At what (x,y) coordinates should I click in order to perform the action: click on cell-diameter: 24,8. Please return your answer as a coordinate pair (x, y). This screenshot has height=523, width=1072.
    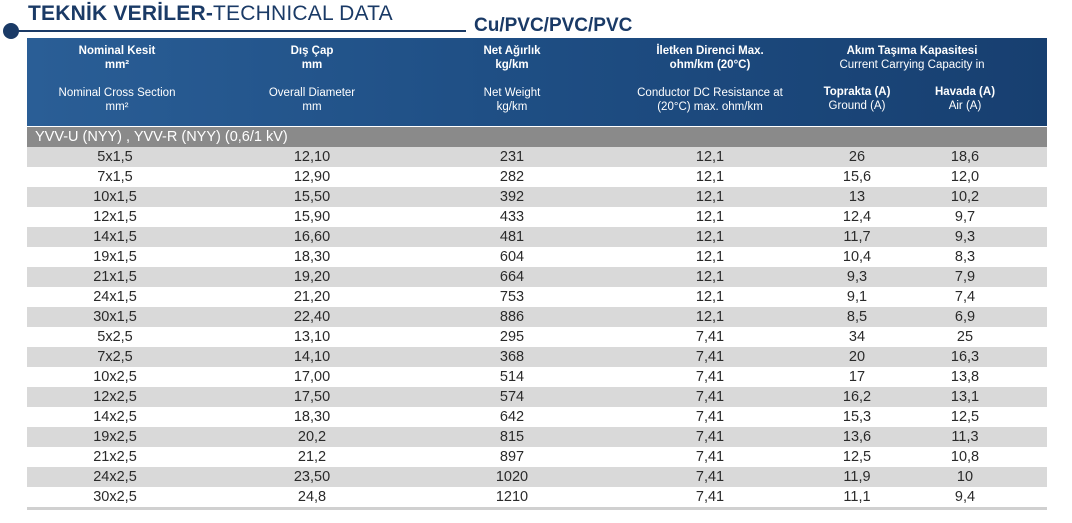
    Looking at the image, I should click on (312, 497).